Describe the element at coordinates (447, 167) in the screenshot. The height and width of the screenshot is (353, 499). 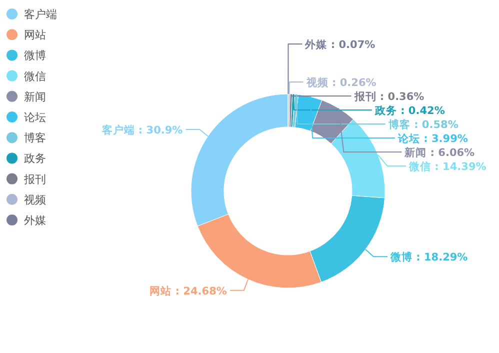
I see `data-label: 微信 : 14.39%` at that location.